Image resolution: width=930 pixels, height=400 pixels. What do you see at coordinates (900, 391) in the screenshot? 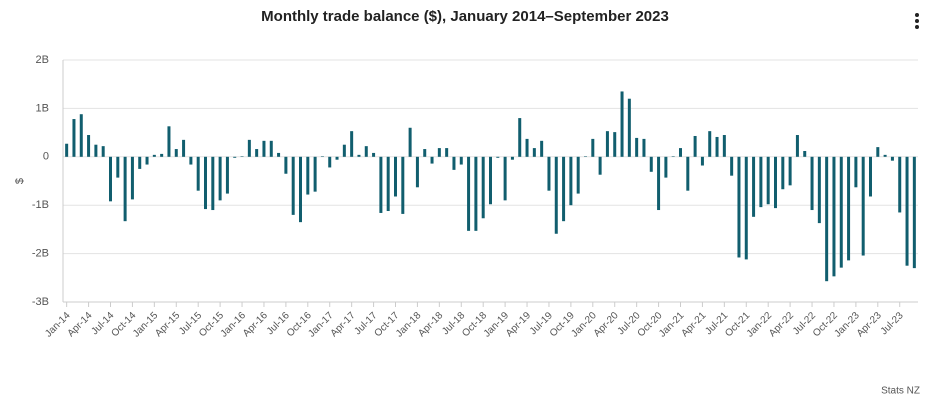
I see `credits: Stats NZ` at bounding box center [900, 391].